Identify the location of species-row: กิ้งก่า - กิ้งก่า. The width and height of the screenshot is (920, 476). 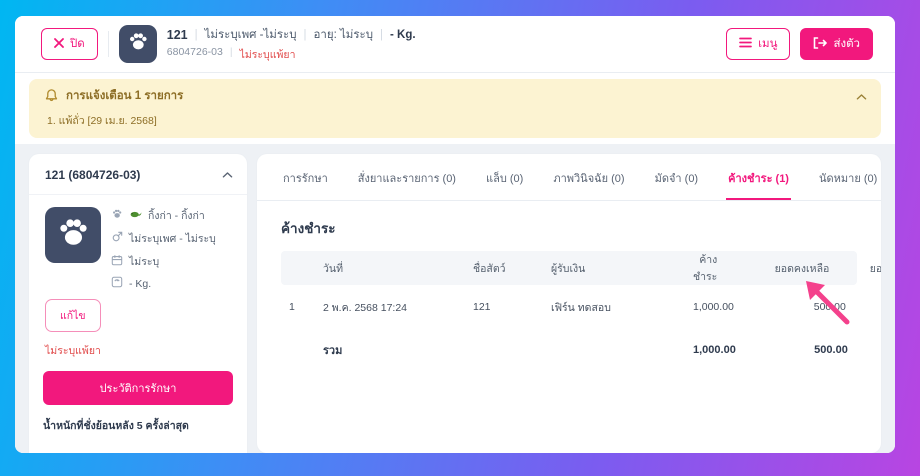
(163, 215).